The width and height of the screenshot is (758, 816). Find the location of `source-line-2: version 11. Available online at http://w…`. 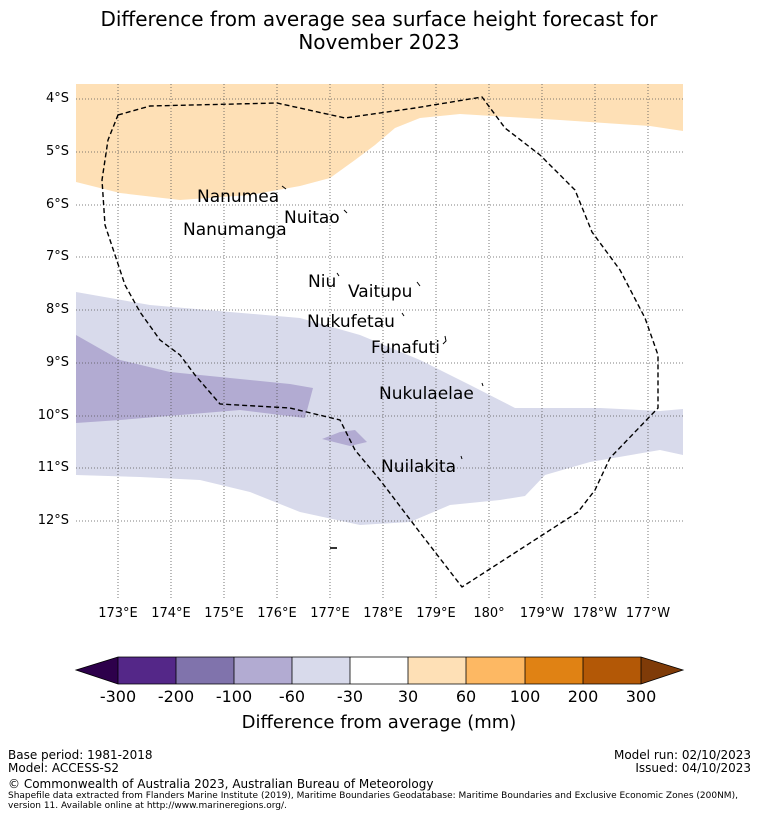

source-line-2: version 11. Available online at http://w… is located at coordinates (147, 806).